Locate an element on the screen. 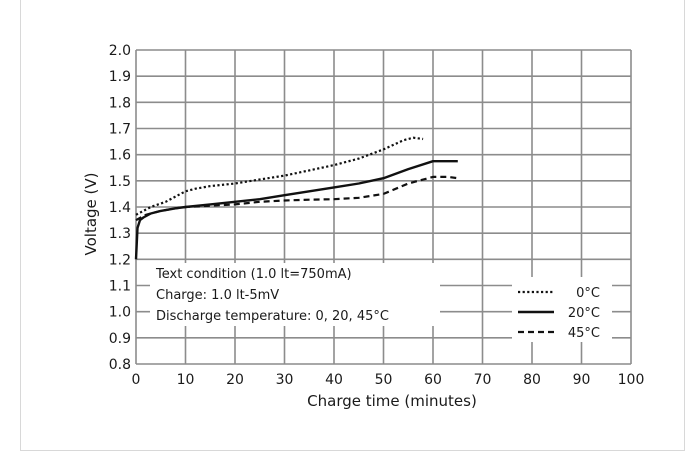 The width and height of the screenshot is (686, 452). x-tick-label: 100 is located at coordinates (631, 380).